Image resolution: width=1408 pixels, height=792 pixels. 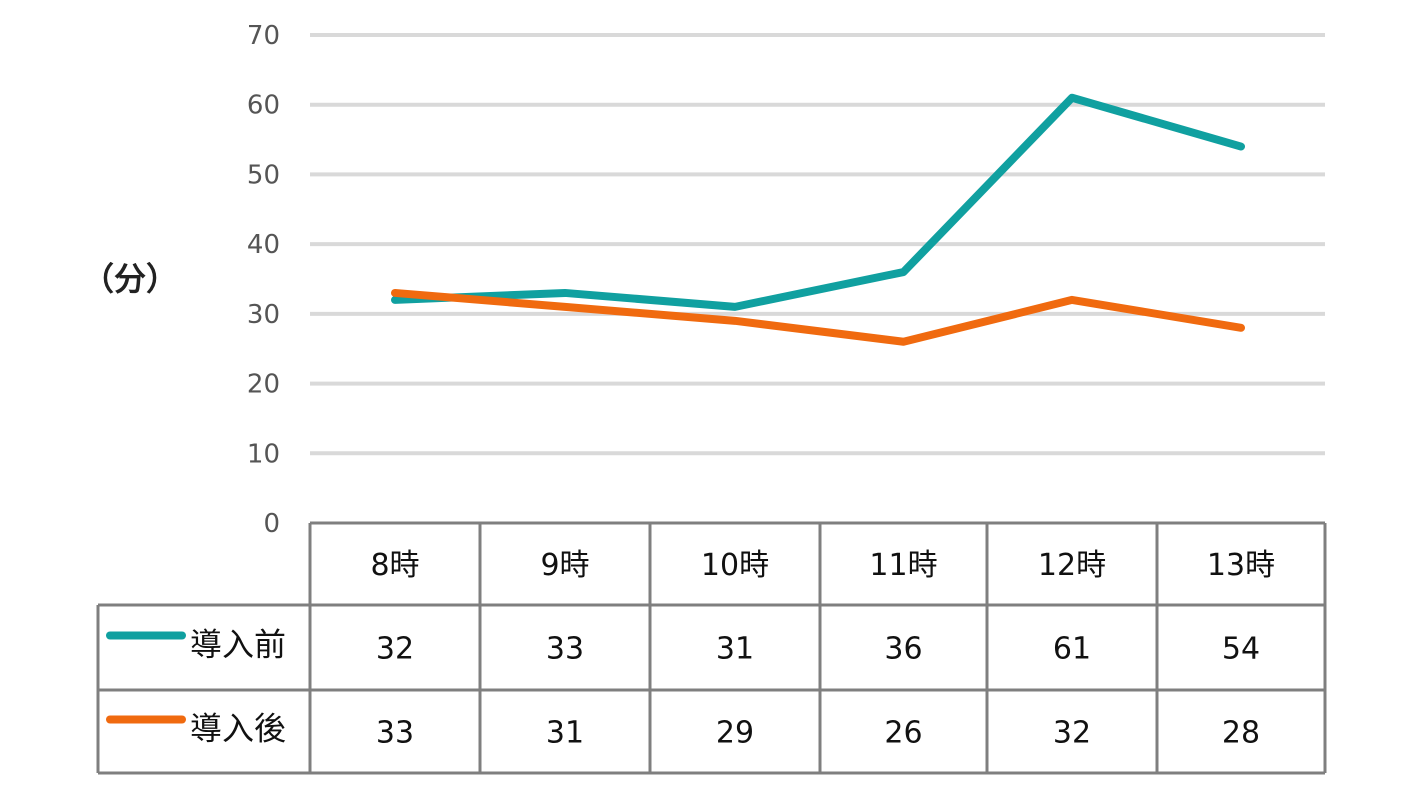 What do you see at coordinates (1072, 649) in the screenshot?
I see `data-label-s0-4: 61` at bounding box center [1072, 649].